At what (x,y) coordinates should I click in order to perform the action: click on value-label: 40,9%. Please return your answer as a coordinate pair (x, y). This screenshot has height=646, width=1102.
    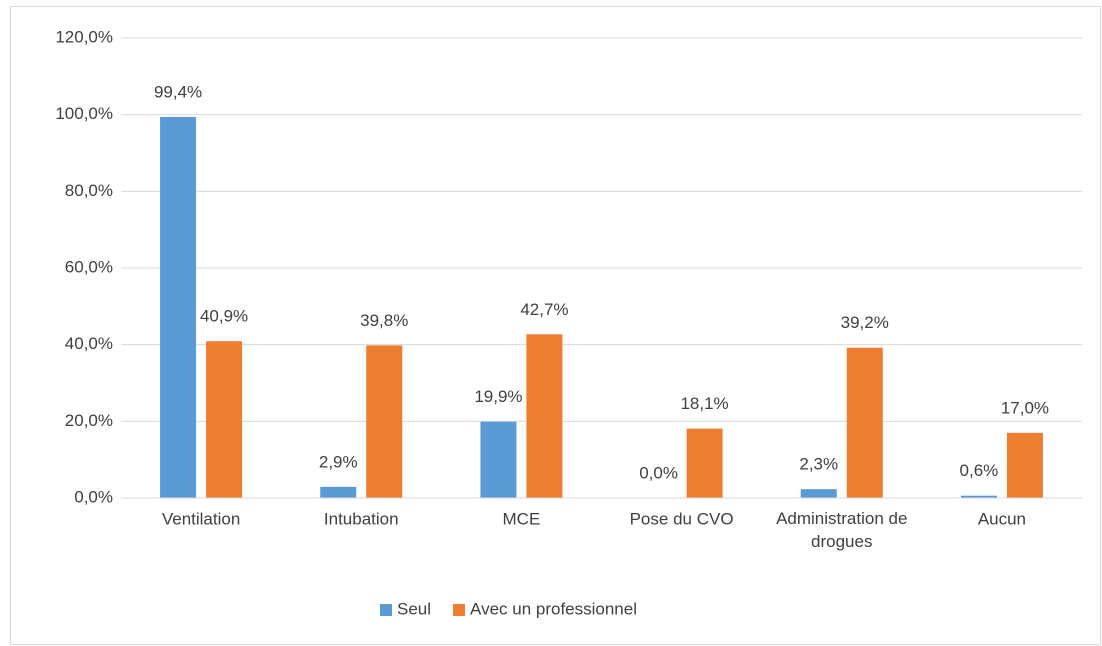
    Looking at the image, I should click on (224, 316).